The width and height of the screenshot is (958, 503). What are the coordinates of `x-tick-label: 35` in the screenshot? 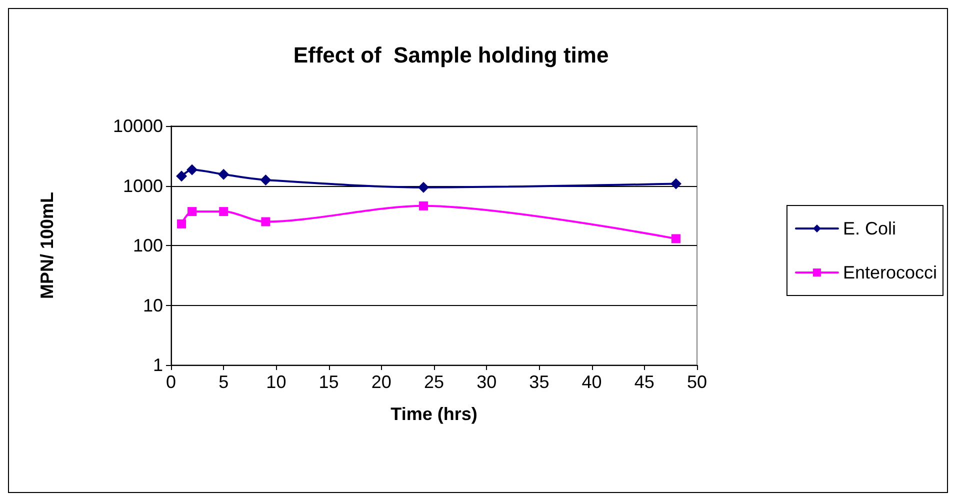 It's located at (539, 382).